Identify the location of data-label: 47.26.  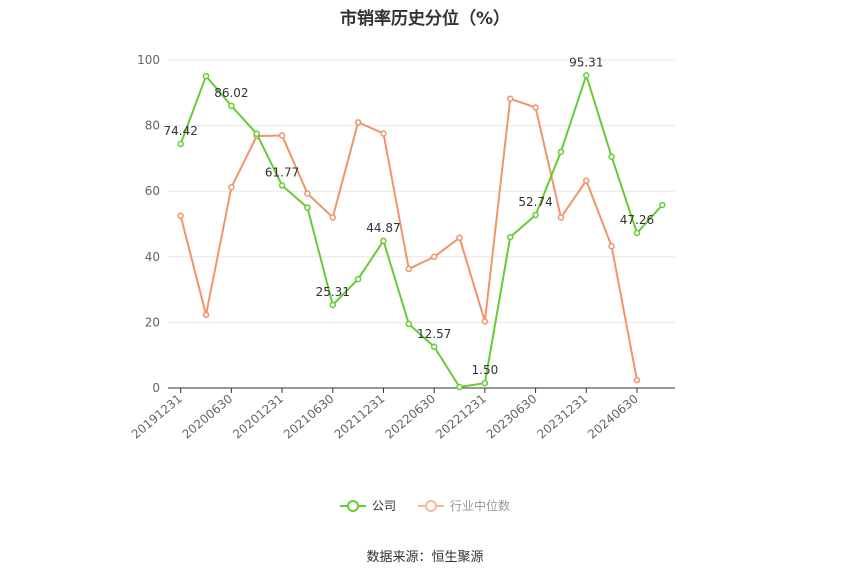
(637, 220).